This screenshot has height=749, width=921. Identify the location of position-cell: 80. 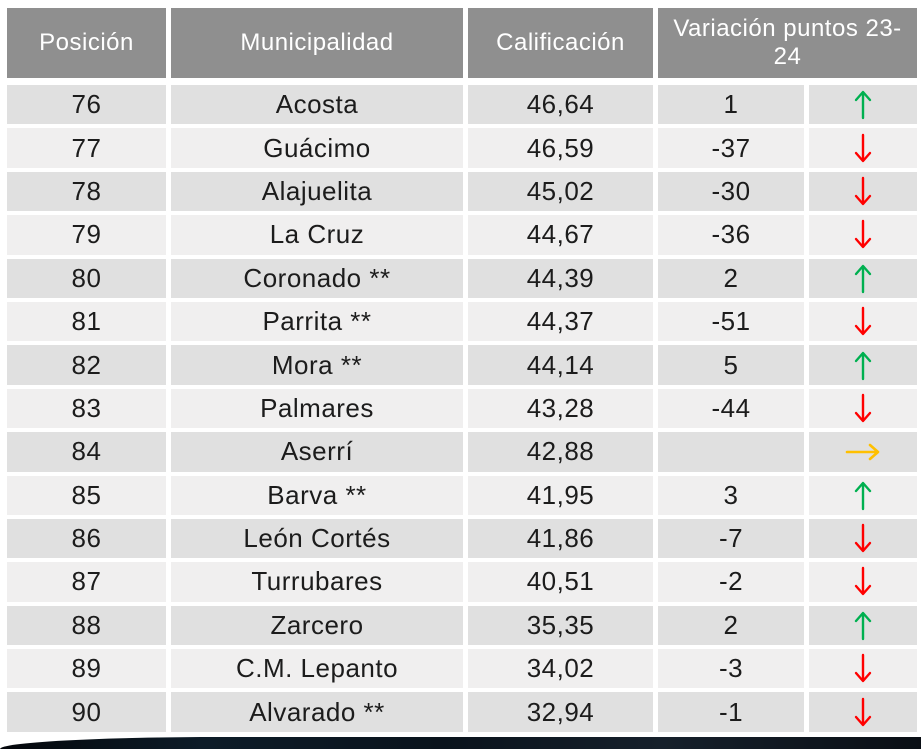
(86, 278).